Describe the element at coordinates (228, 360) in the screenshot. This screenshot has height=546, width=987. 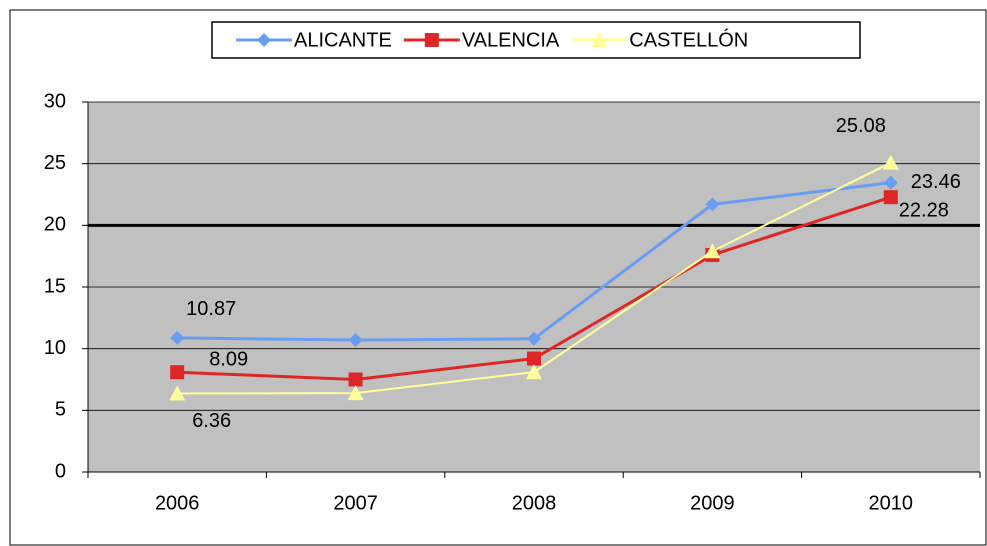
I see `data-label: 8.09` at that location.